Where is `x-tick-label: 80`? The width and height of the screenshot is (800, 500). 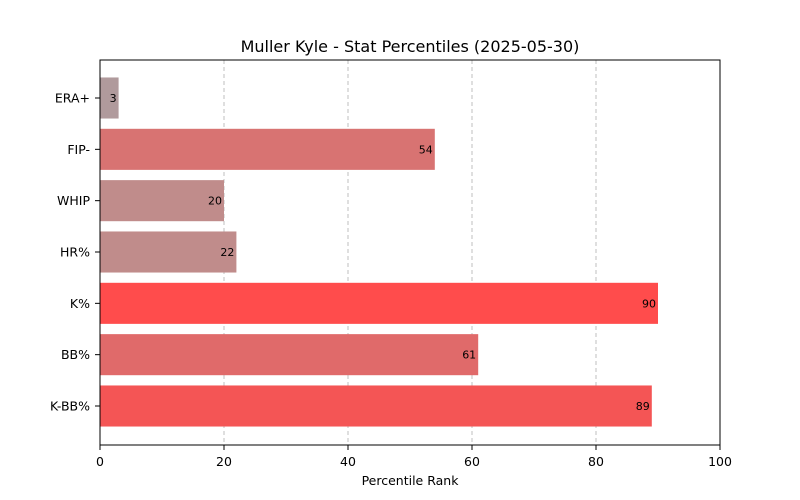 x-tick-label: 80 is located at coordinates (596, 461).